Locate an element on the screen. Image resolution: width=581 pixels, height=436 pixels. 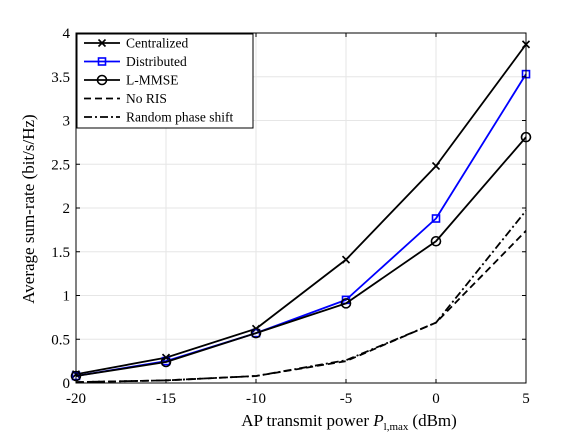
legend-item: No RIS is located at coordinates (125, 98).